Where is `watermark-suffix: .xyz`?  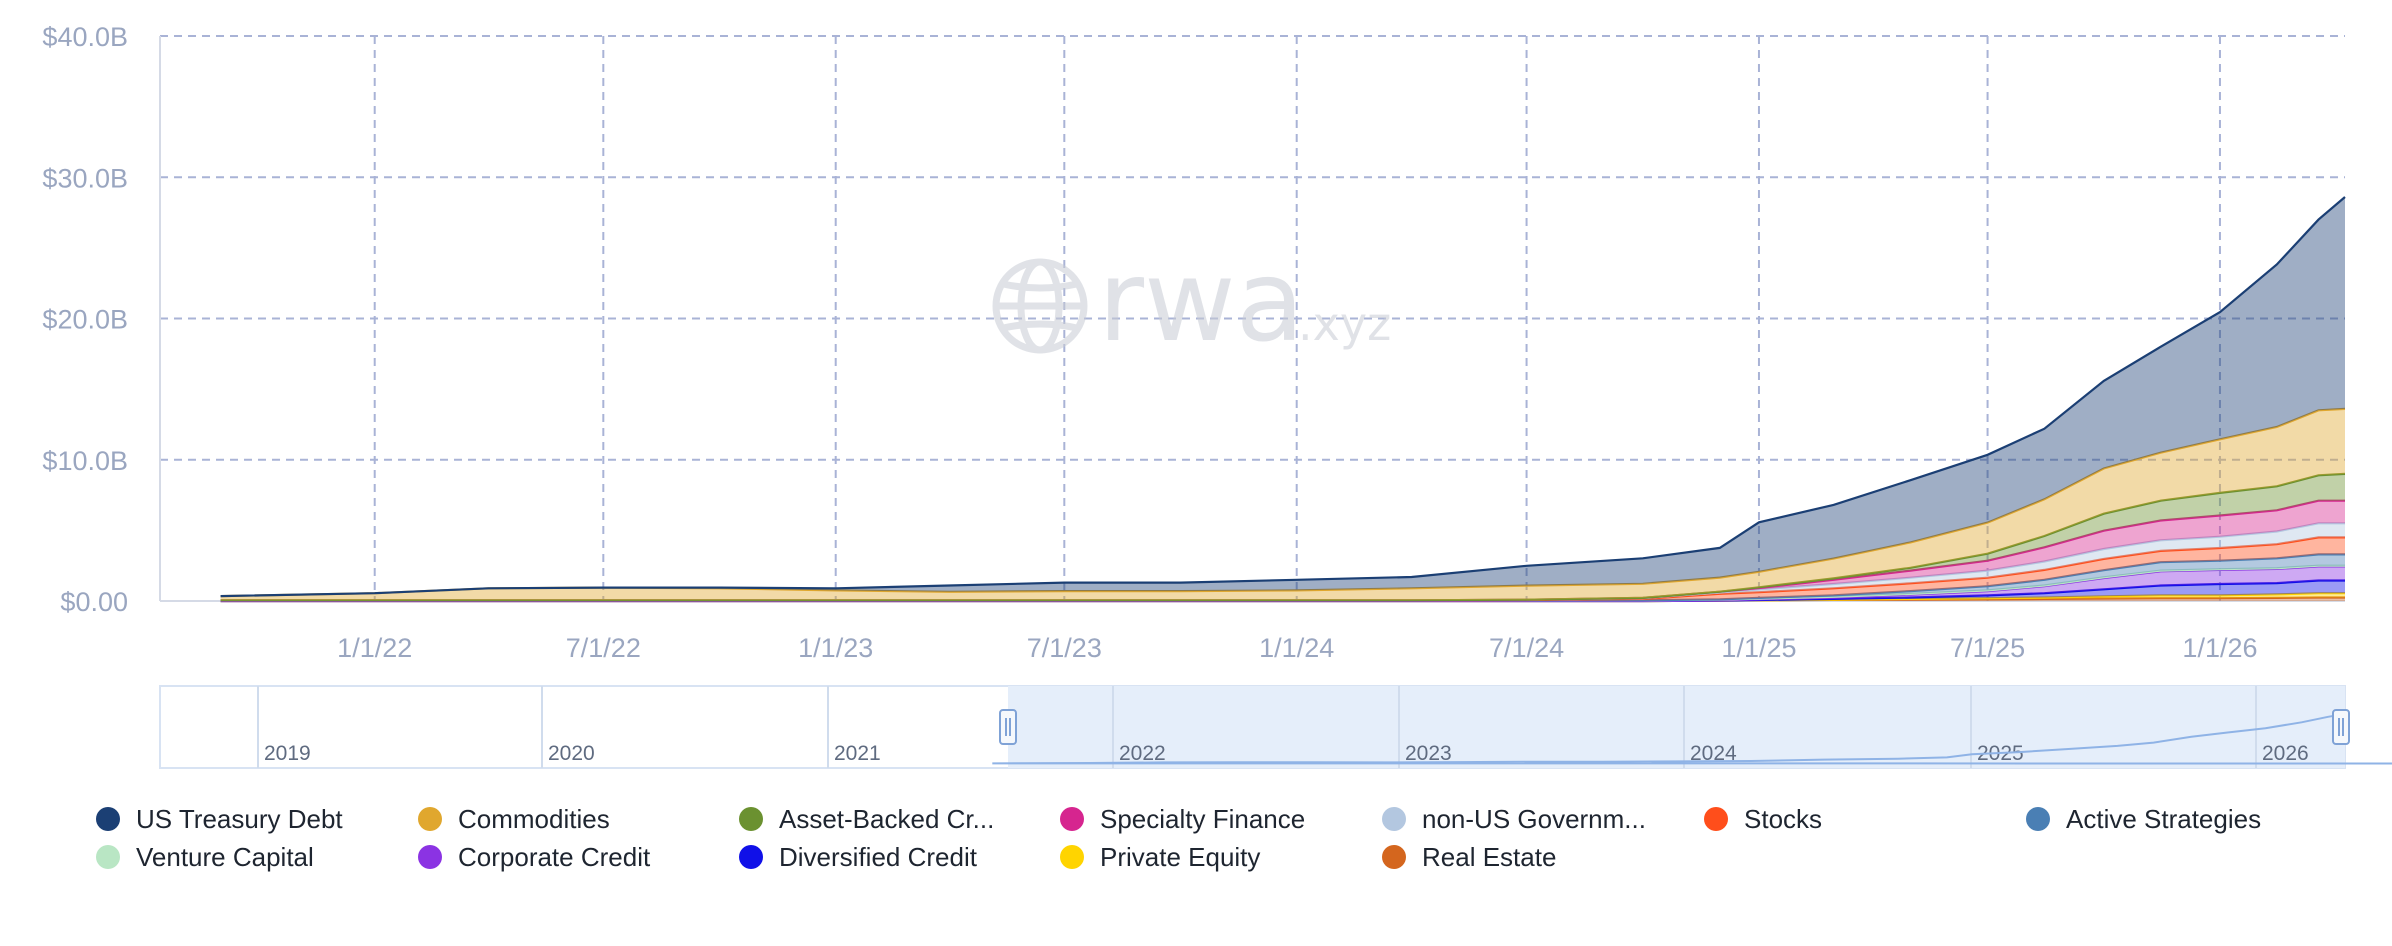 watermark-suffix: .xyz is located at coordinates (1344, 324).